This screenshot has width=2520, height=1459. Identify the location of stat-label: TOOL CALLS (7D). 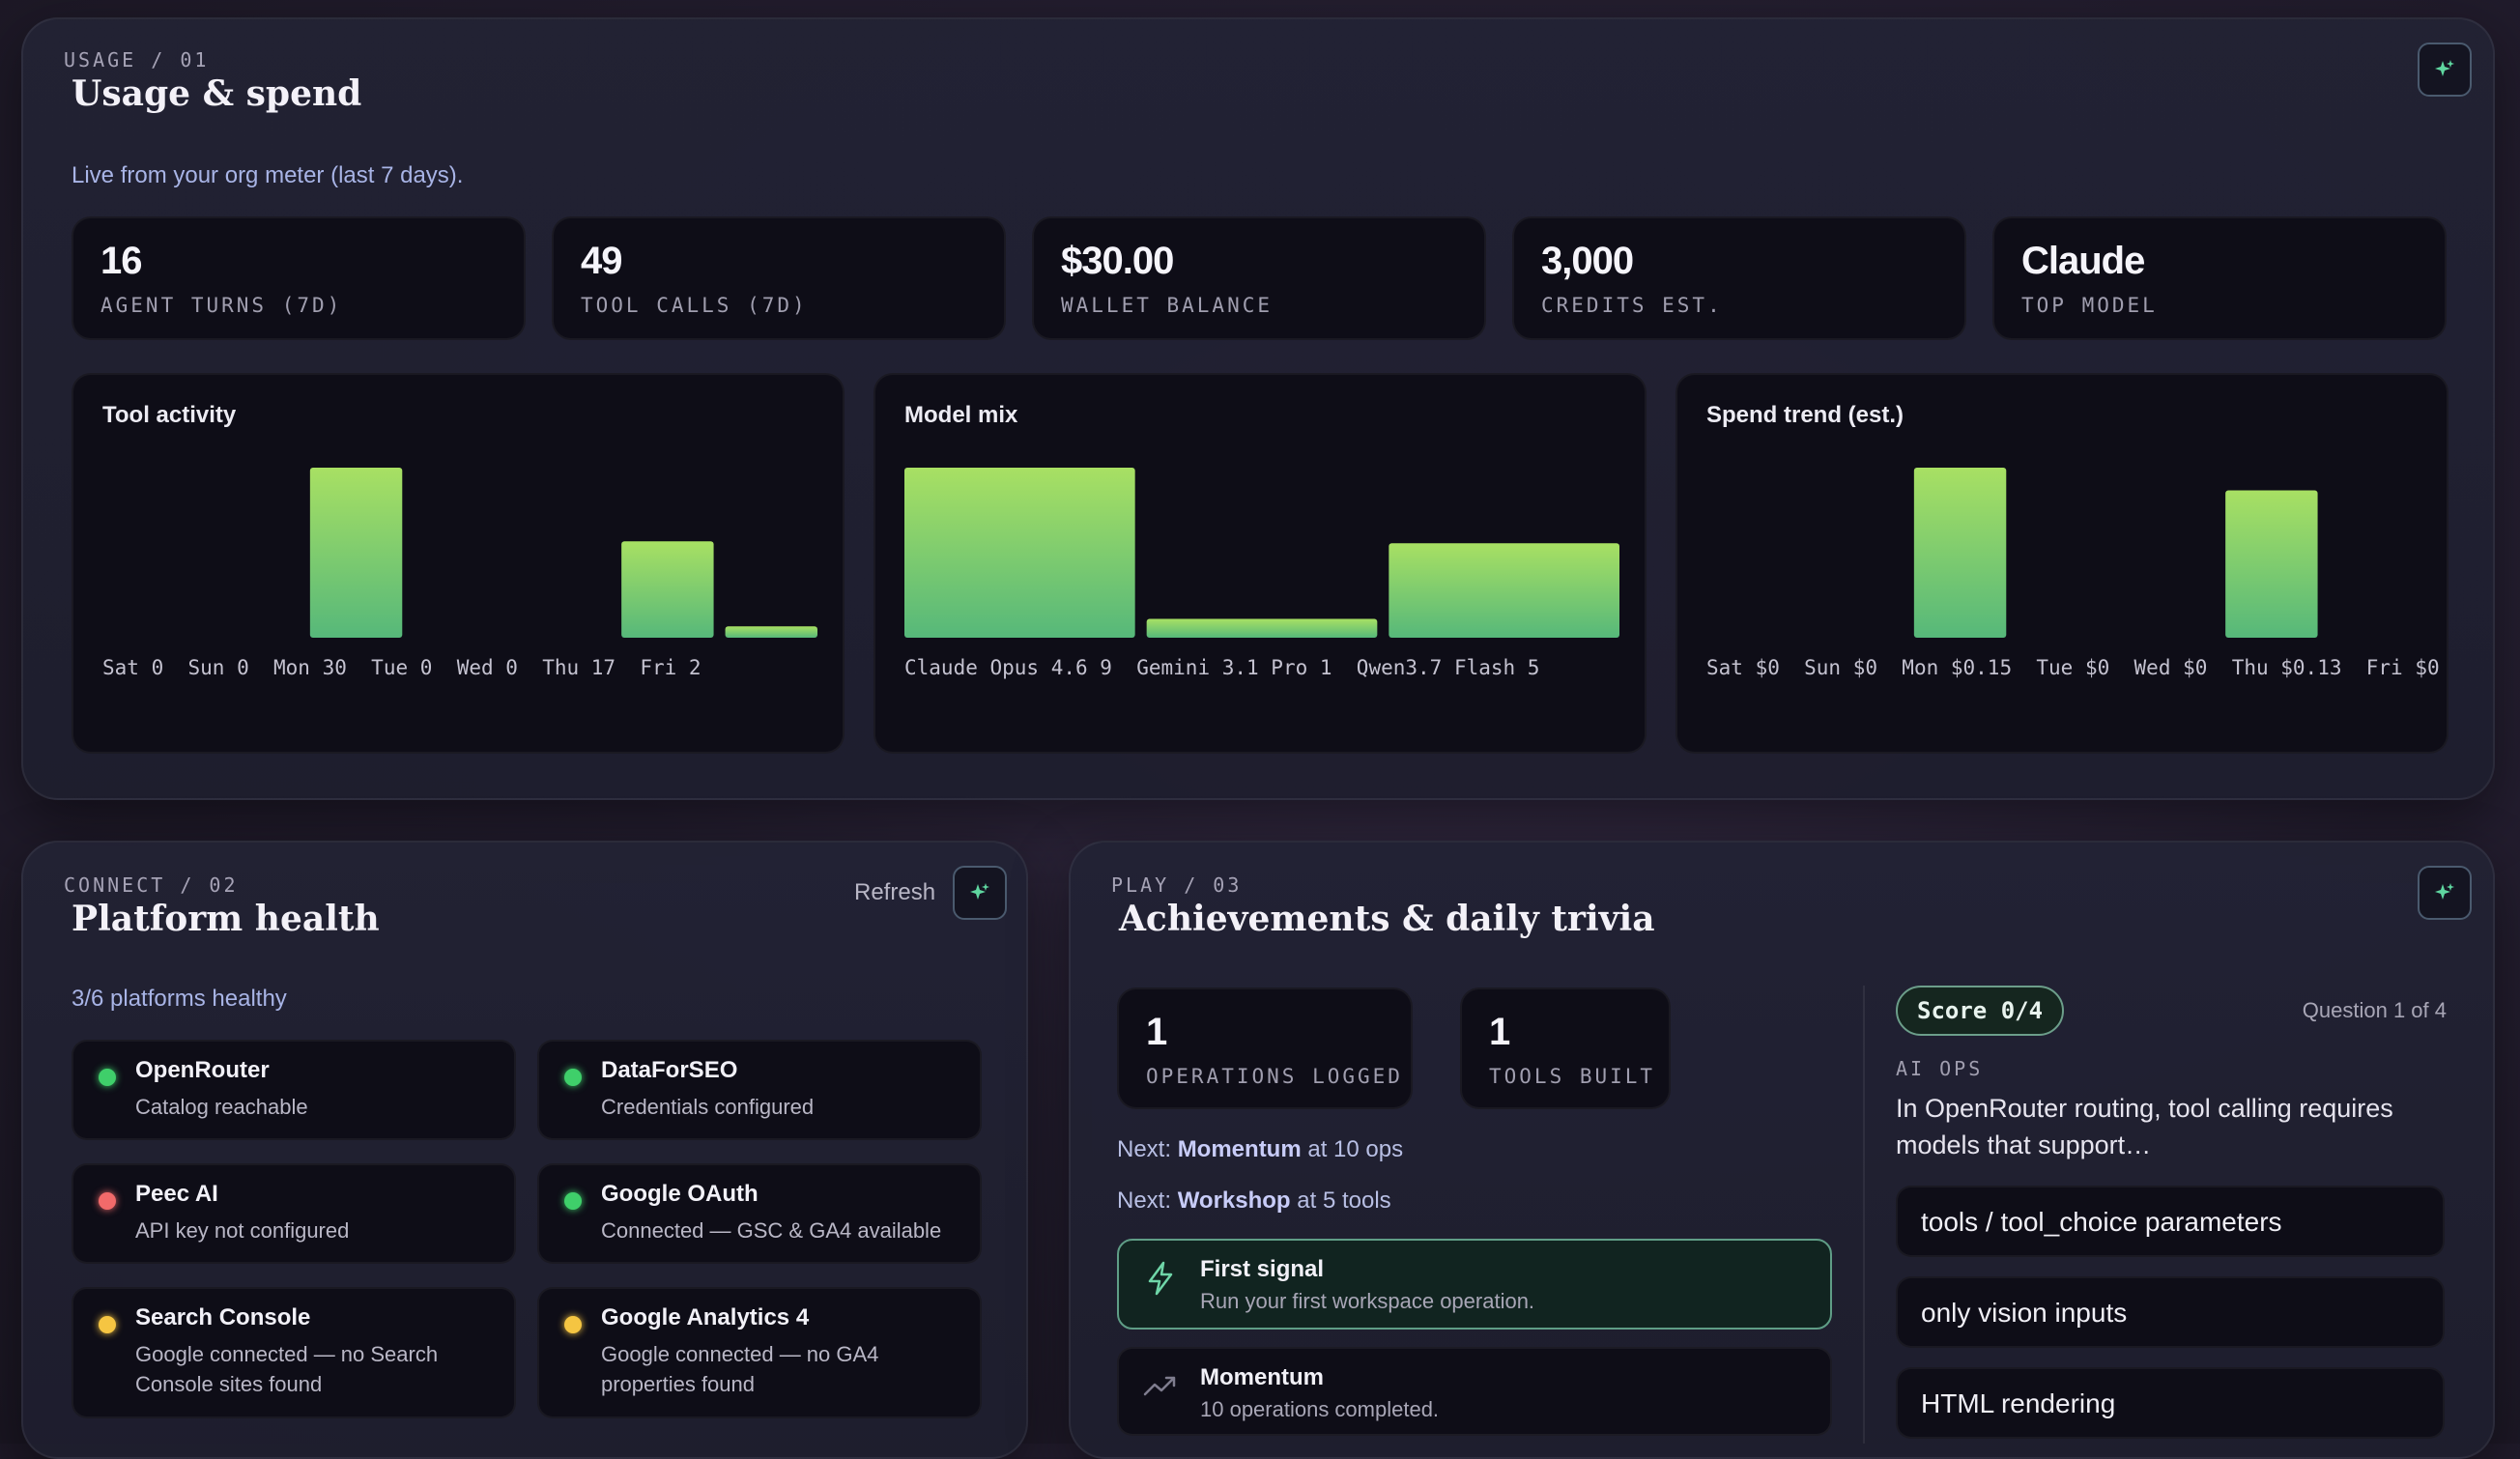
(694, 305).